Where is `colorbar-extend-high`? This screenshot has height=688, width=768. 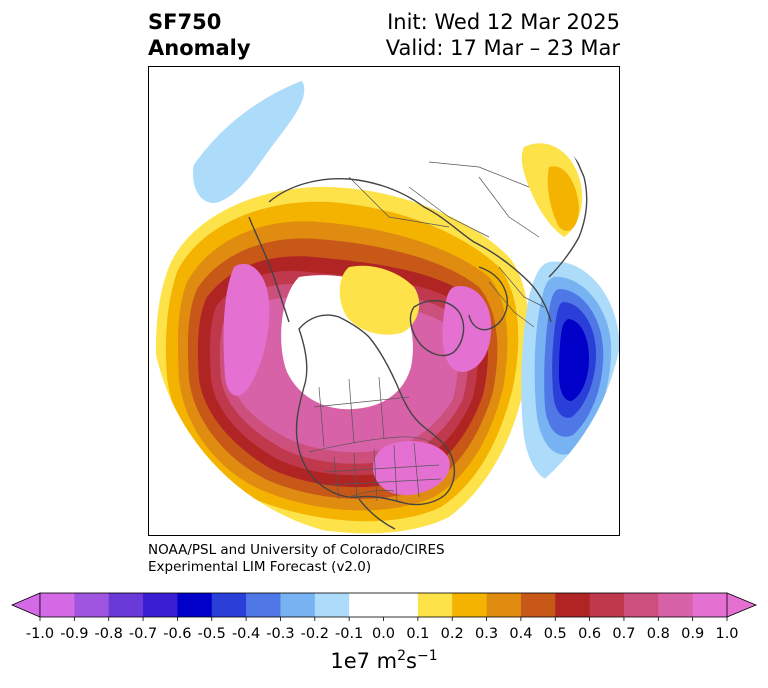
colorbar-extend-high is located at coordinates (742, 605).